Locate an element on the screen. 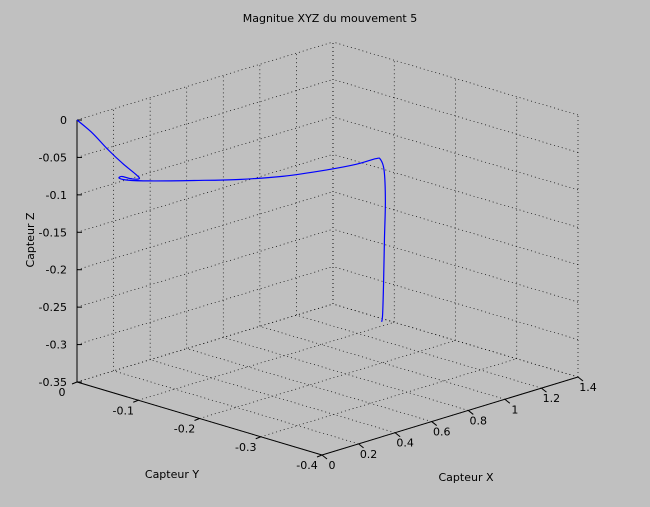 This screenshot has height=507, width=650. grid-line-z-sidewall is located at coordinates (455, 303).